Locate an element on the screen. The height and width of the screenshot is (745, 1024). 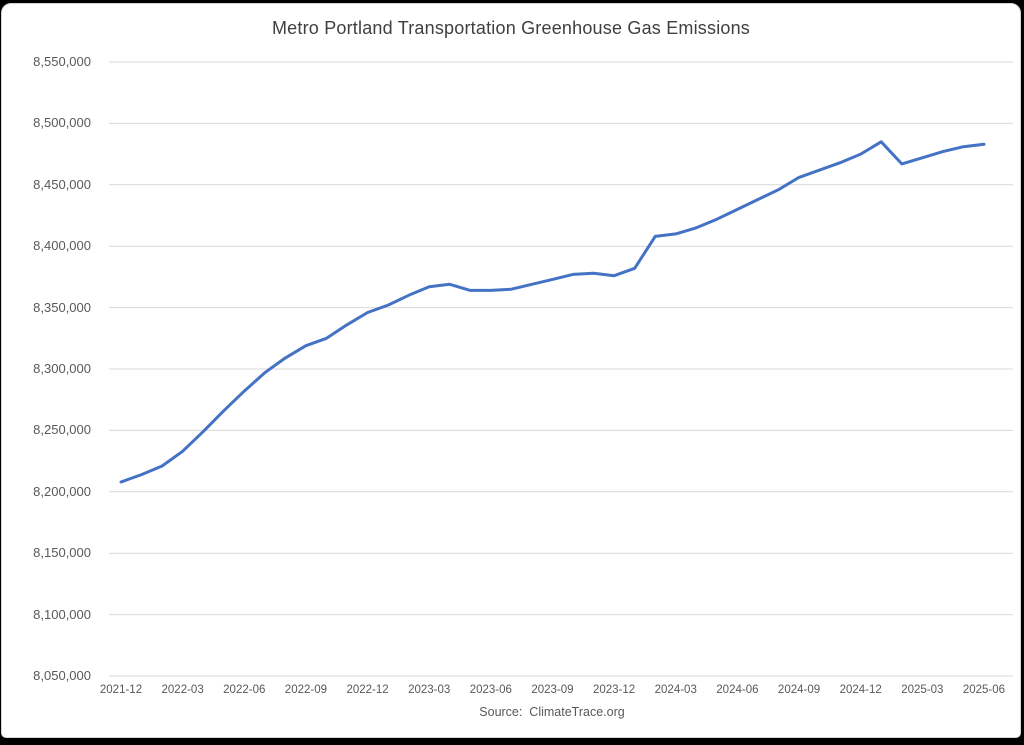
y-axis-tick-label: 8,150,000 is located at coordinates (62, 553).